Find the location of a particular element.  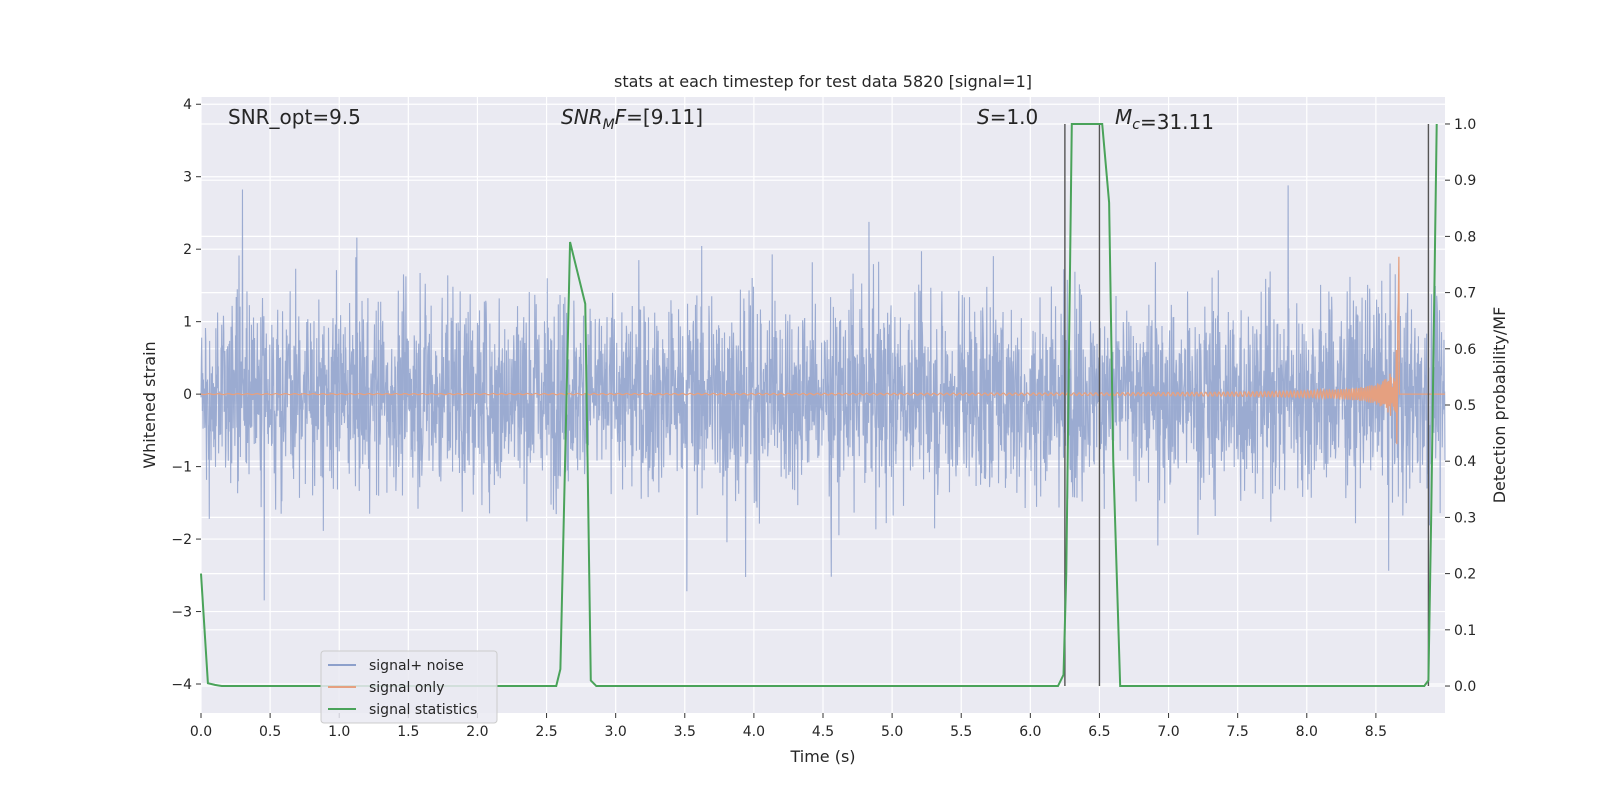

x-tick-label: 8.0 is located at coordinates (1307, 732).